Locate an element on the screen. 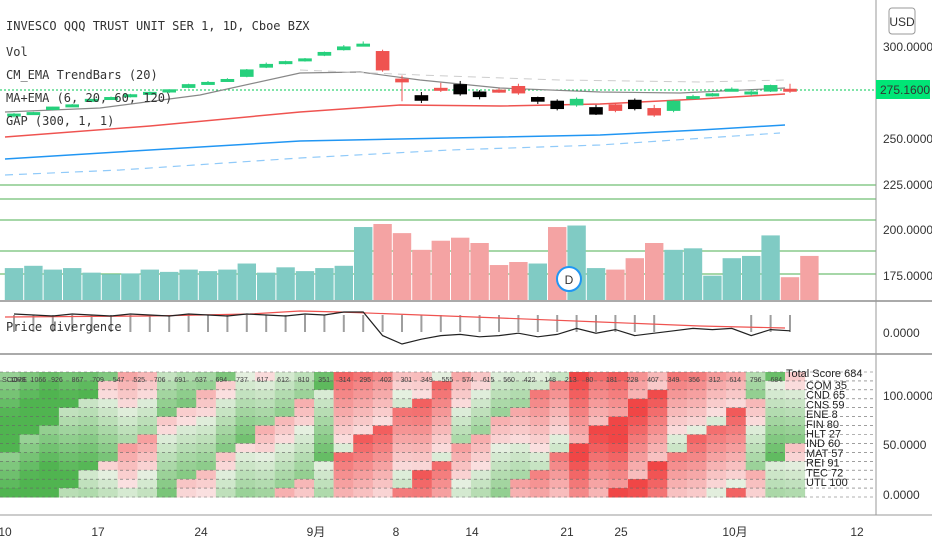  score-cell: 926 is located at coordinates (57, 380).